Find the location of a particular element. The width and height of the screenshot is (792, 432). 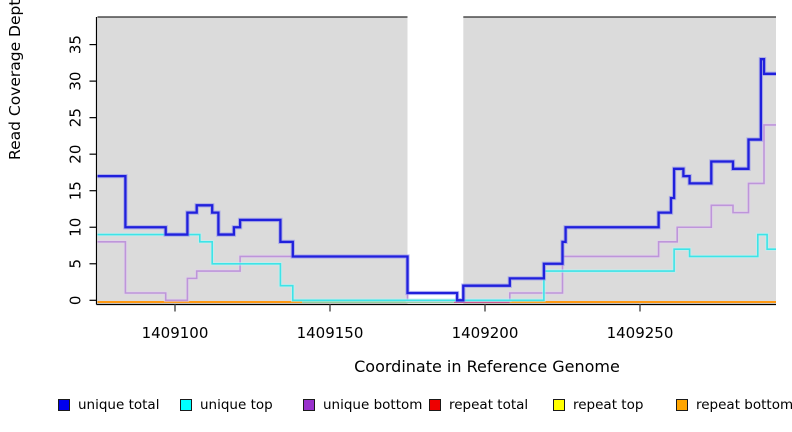

series-line-unique-top is located at coordinates (436, 267).